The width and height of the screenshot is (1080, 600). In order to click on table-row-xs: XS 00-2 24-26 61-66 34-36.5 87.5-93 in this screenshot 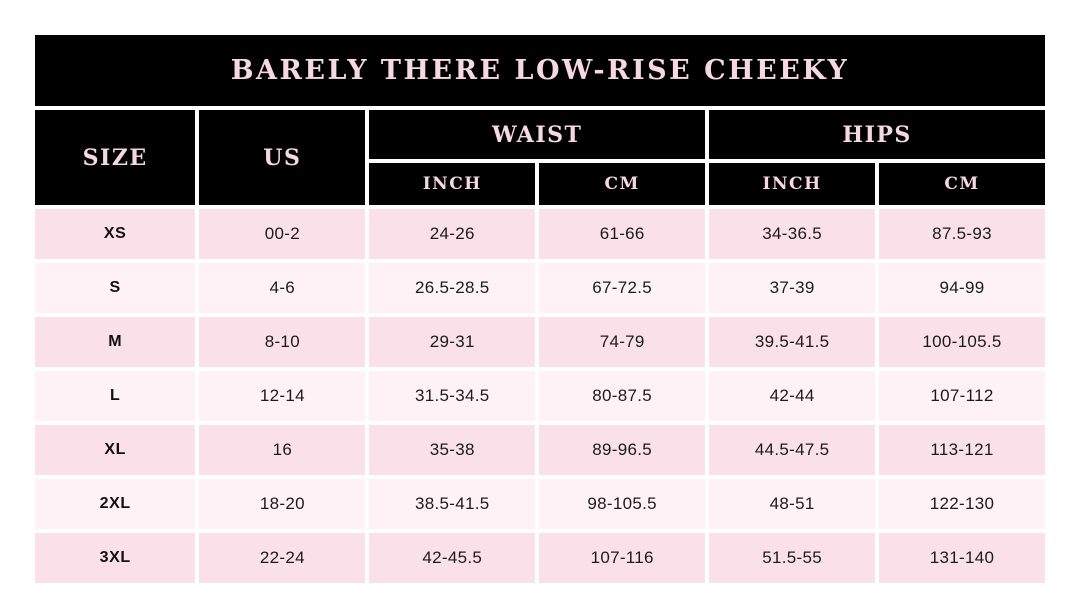, I will do `click(540, 234)`.